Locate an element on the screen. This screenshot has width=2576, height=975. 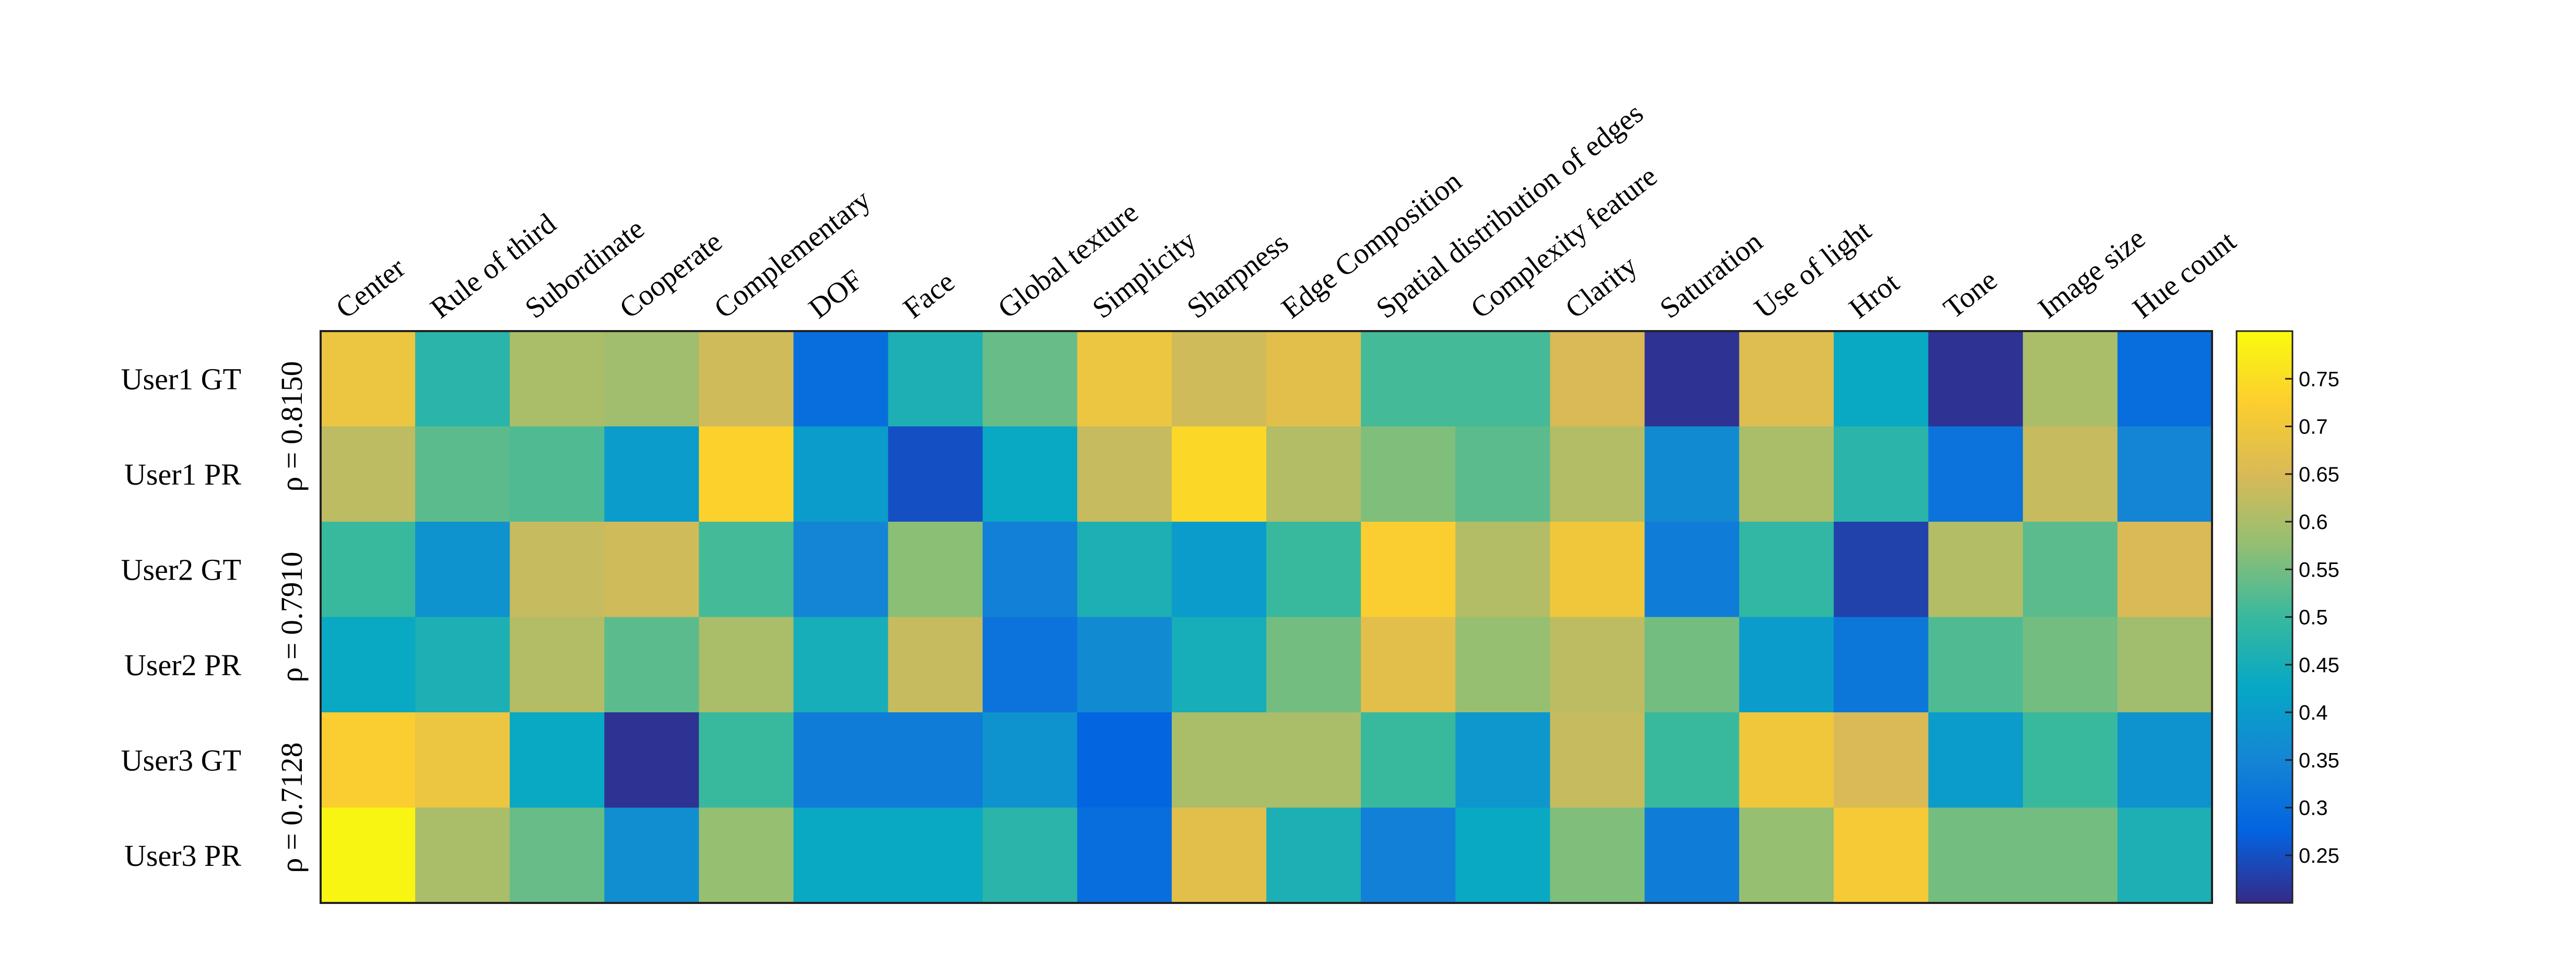
colorbar-tick-label: 0.75 is located at coordinates (2319, 379).